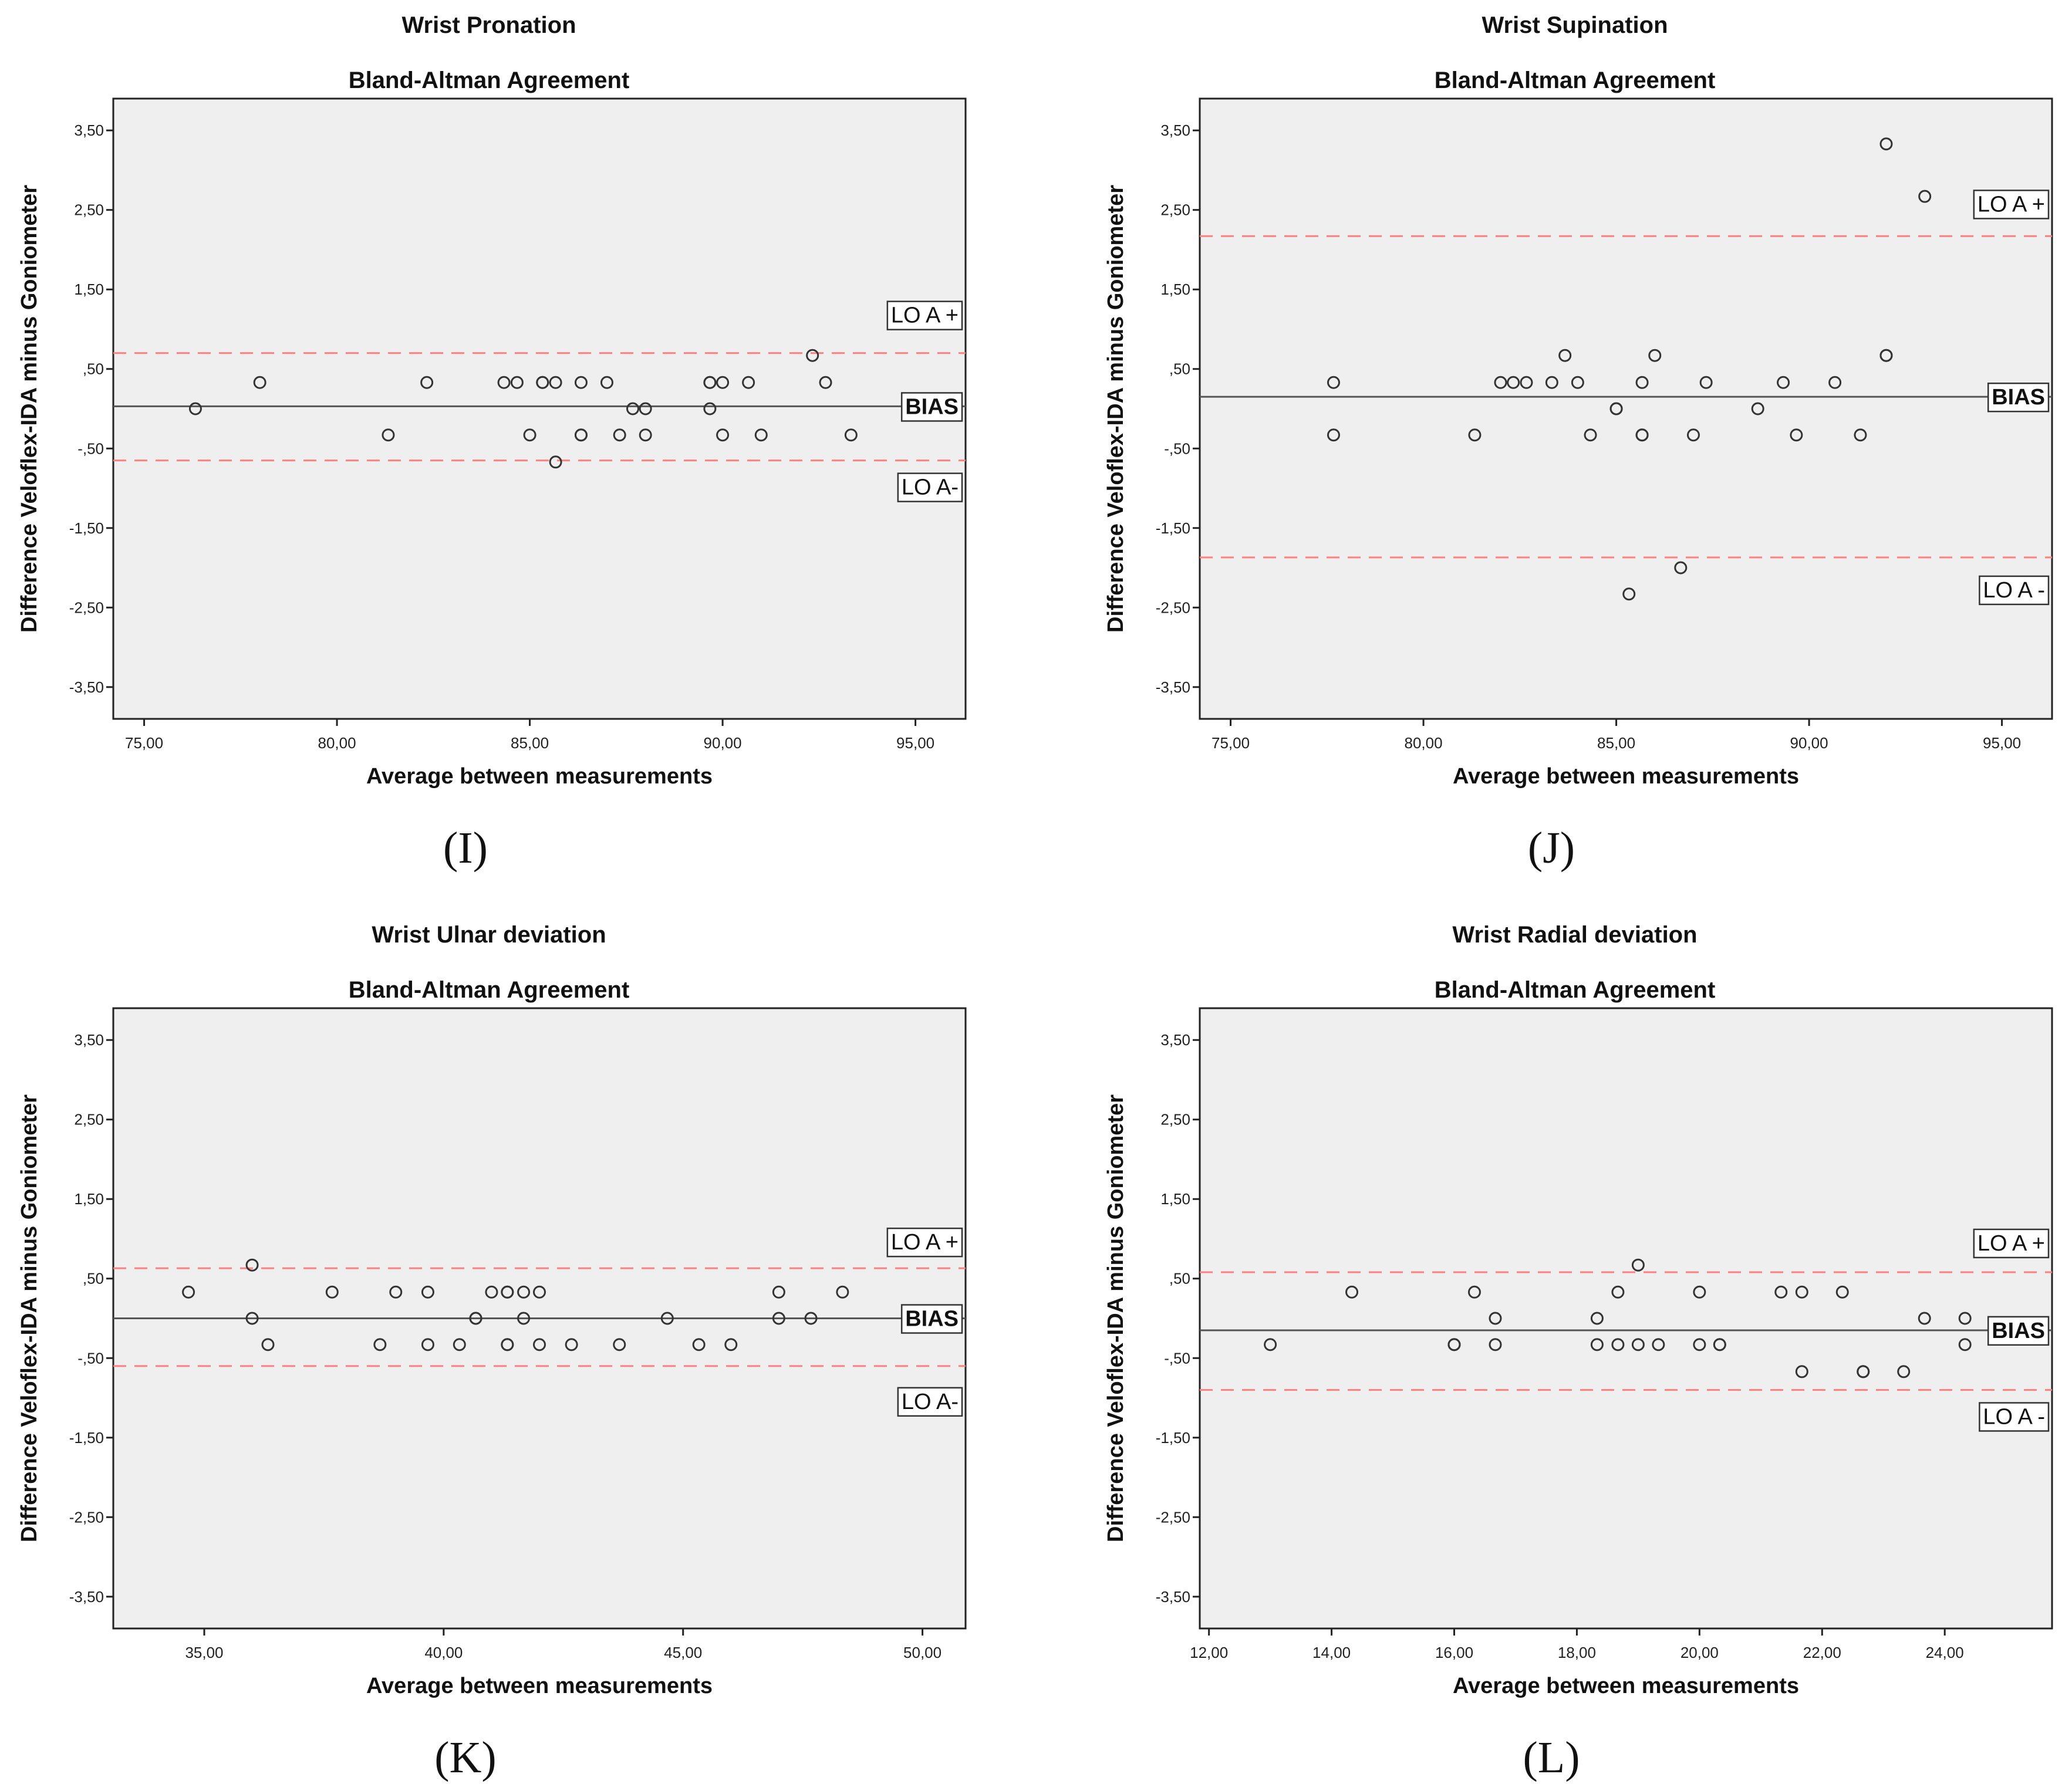 The height and width of the screenshot is (1784, 2072). What do you see at coordinates (1575, 990) in the screenshot?
I see `chart-subtitle: Bland-Altman Agreement` at bounding box center [1575, 990].